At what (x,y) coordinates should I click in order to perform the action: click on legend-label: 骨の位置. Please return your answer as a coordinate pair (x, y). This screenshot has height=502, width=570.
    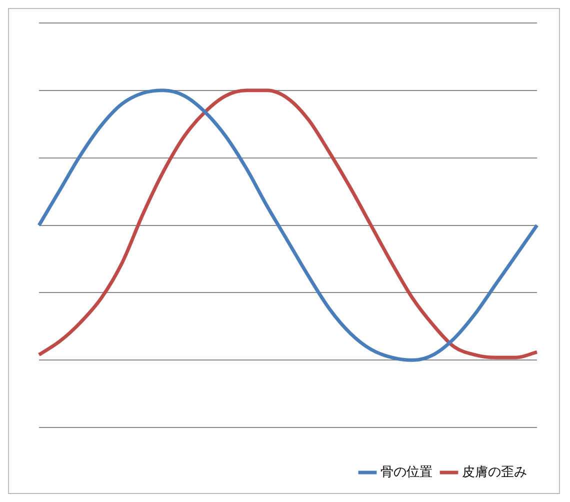
    Looking at the image, I should click on (406, 472).